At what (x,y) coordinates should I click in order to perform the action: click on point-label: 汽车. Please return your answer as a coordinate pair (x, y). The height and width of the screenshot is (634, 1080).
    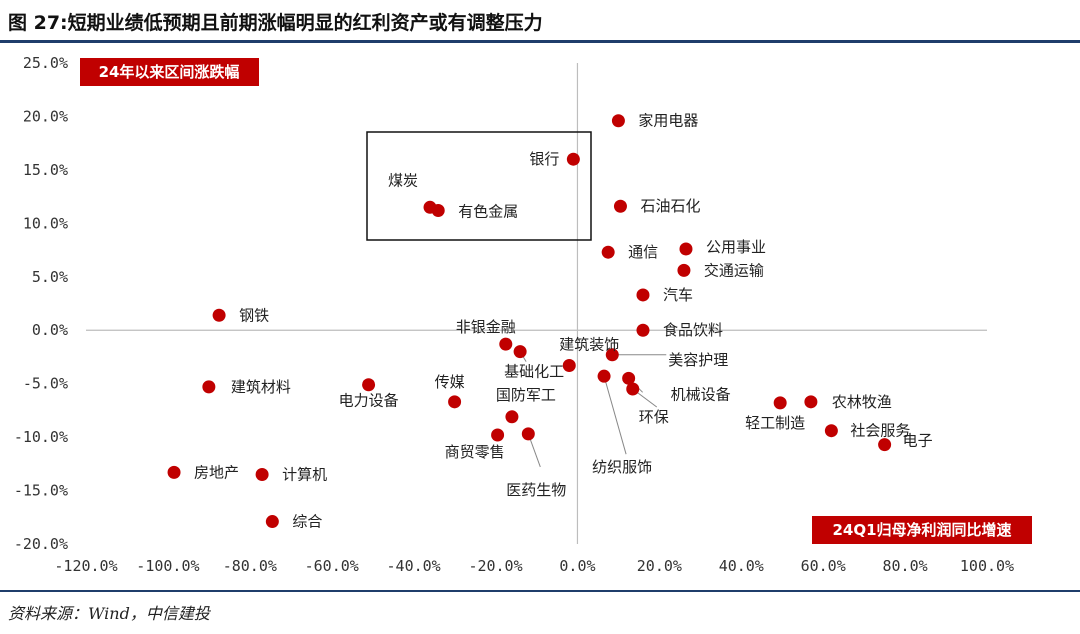
    Looking at the image, I should click on (678, 295).